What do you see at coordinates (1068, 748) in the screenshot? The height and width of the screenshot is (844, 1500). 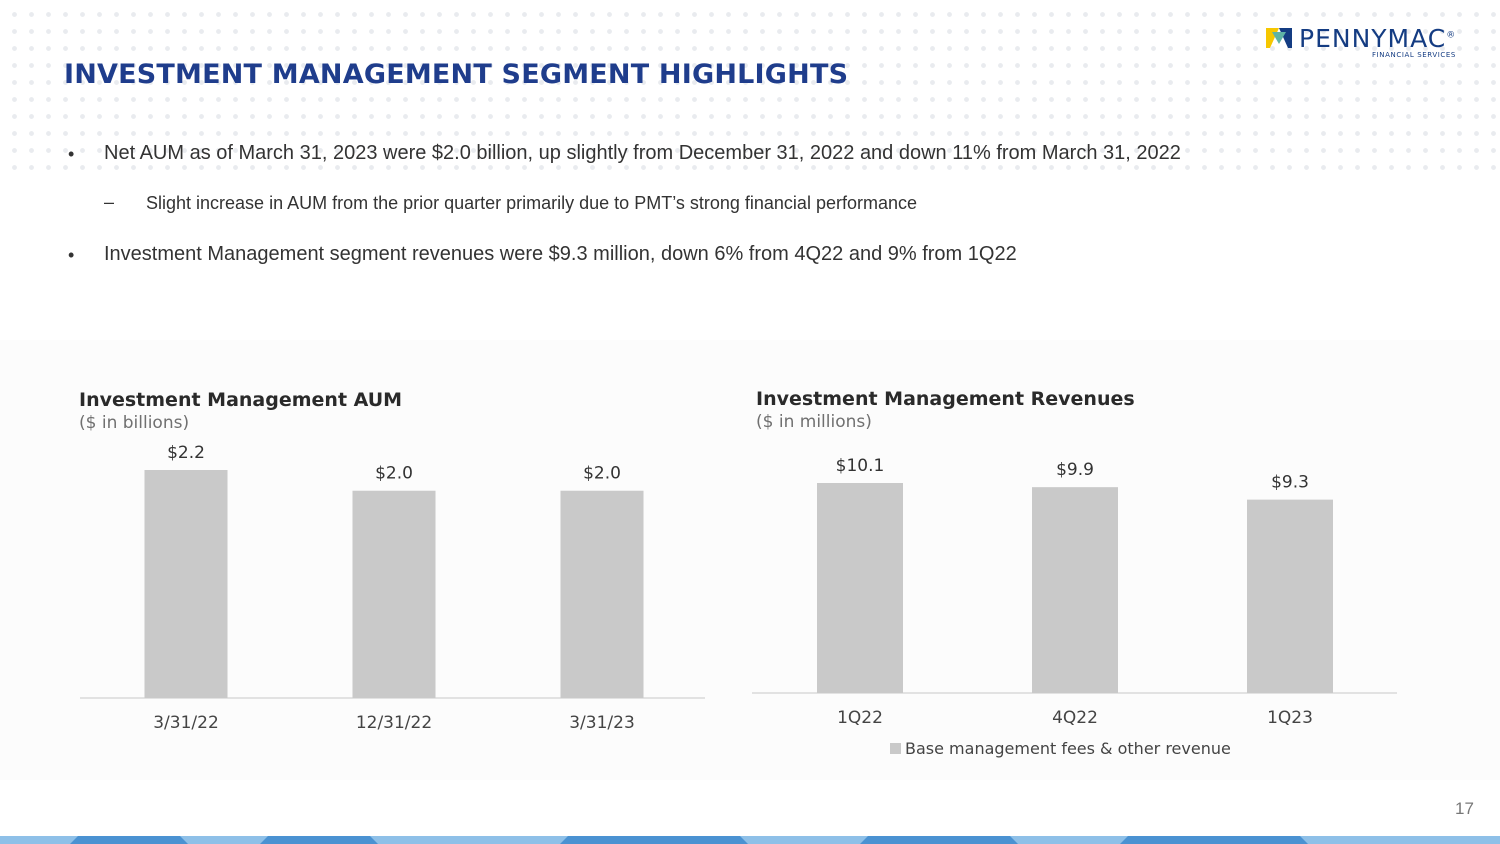 I see `legend-label: Base management fees & other revenue` at bounding box center [1068, 748].